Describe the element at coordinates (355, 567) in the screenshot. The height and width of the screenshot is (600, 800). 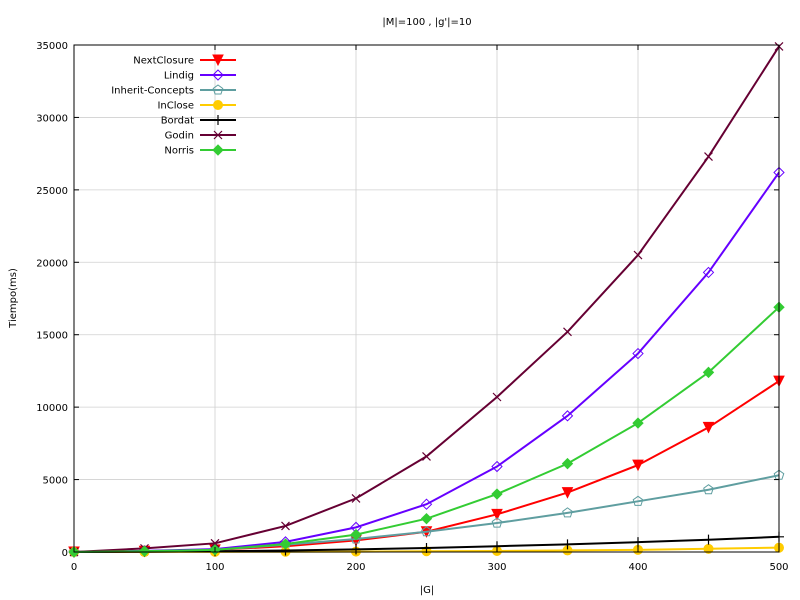
I see `x-tick-label: 200` at that location.